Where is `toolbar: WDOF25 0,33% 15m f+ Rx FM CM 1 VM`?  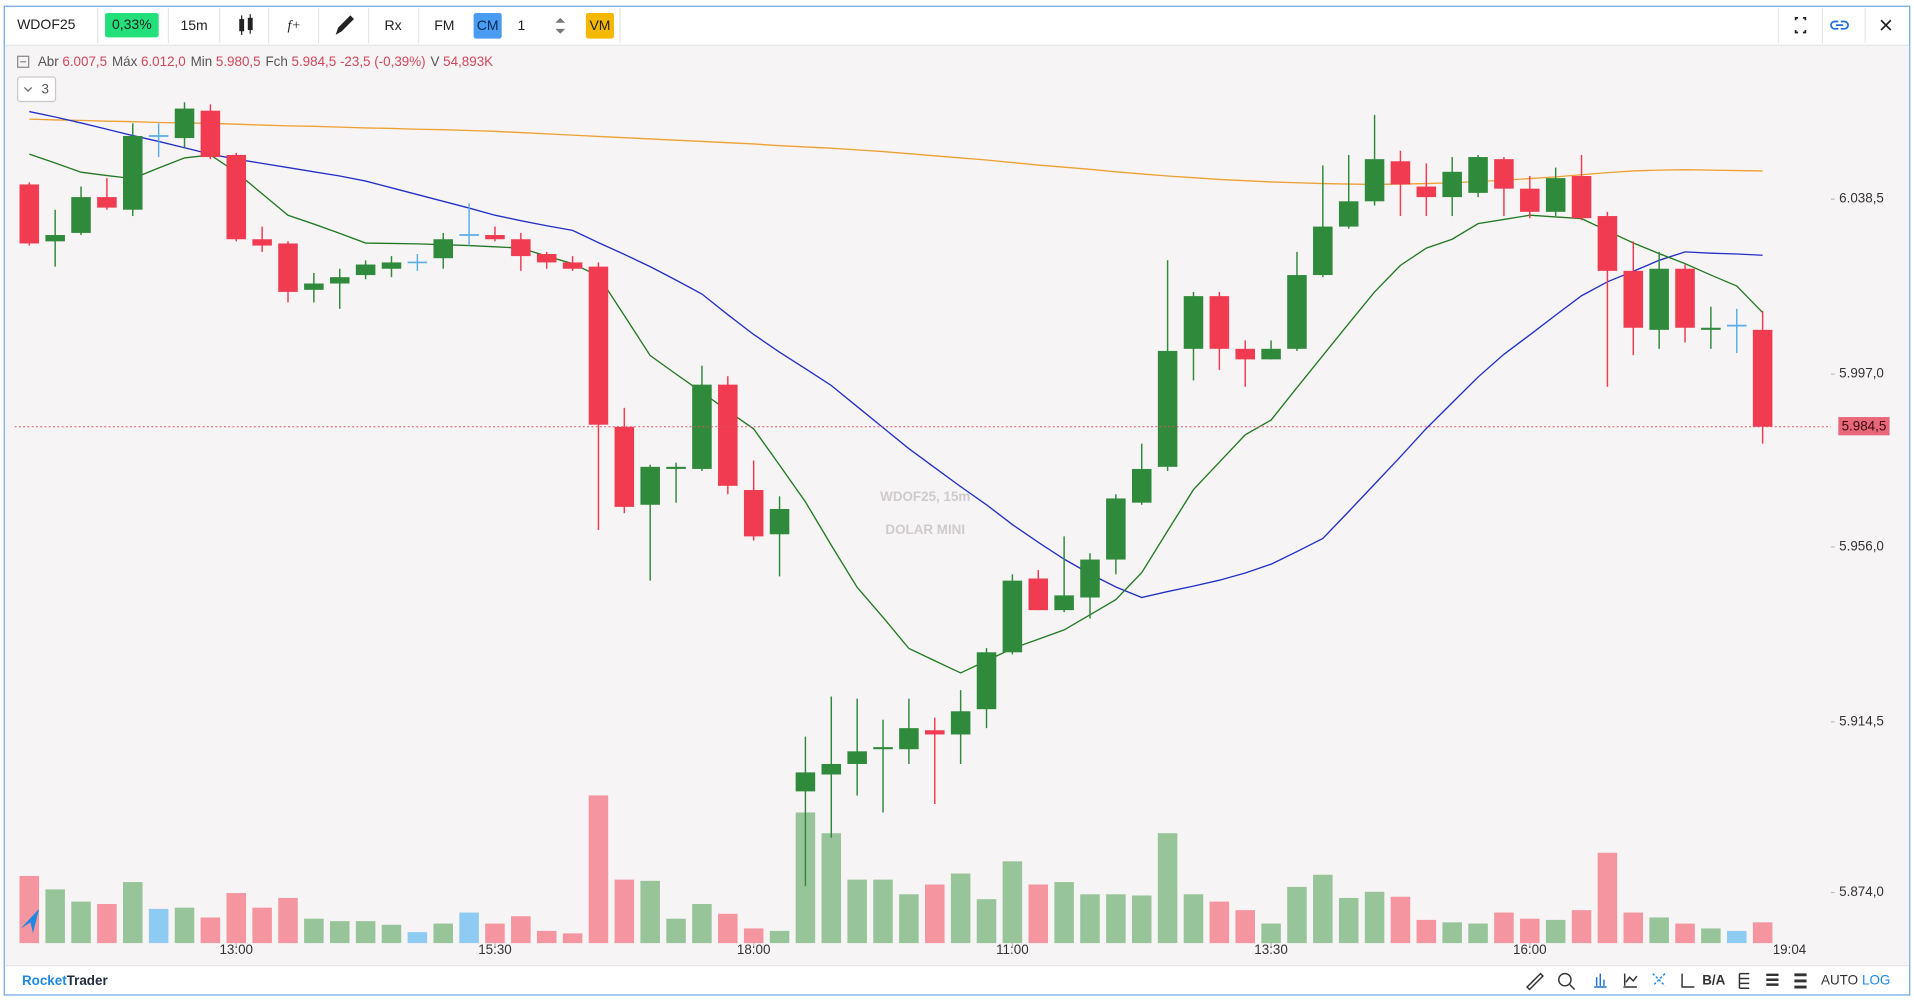
toolbar: WDOF25 0,33% 15m f+ Rx FM CM 1 VM is located at coordinates (957, 27).